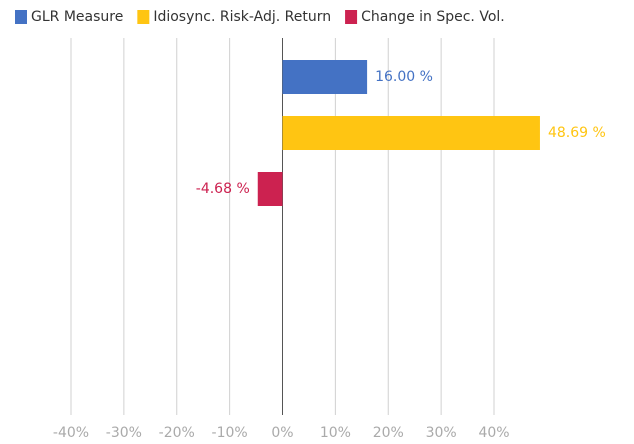 The image size is (634, 444). I want to click on x-tick-label: -40%, so click(71, 433).